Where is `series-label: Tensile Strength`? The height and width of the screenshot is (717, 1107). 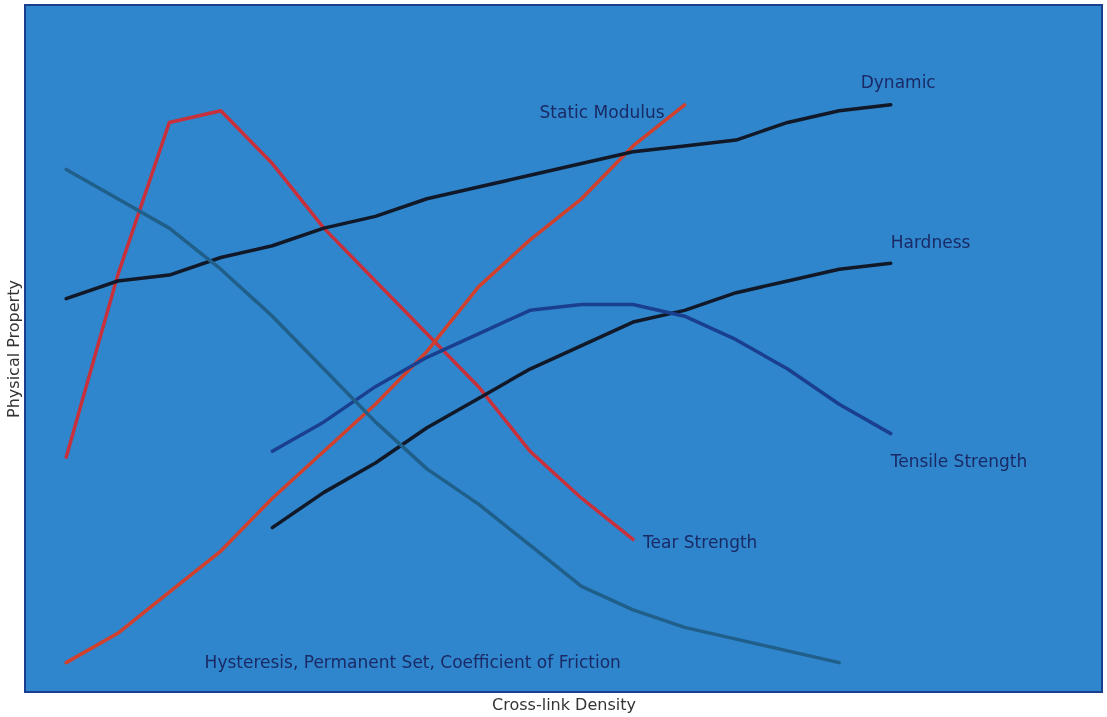 series-label: Tensile Strength is located at coordinates (958, 460).